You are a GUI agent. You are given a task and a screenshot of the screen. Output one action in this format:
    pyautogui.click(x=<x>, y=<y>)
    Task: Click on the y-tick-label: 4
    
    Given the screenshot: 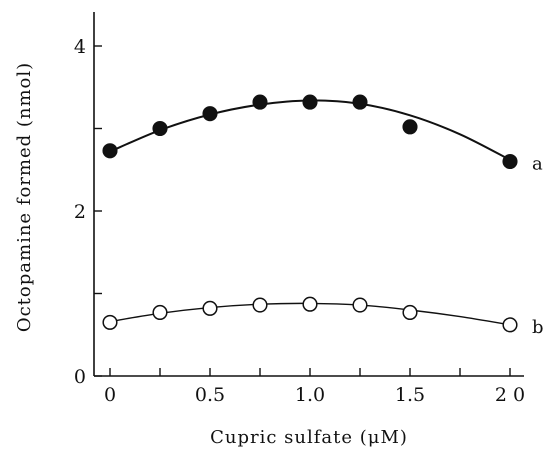 What is the action you would take?
    pyautogui.click(x=80, y=47)
    